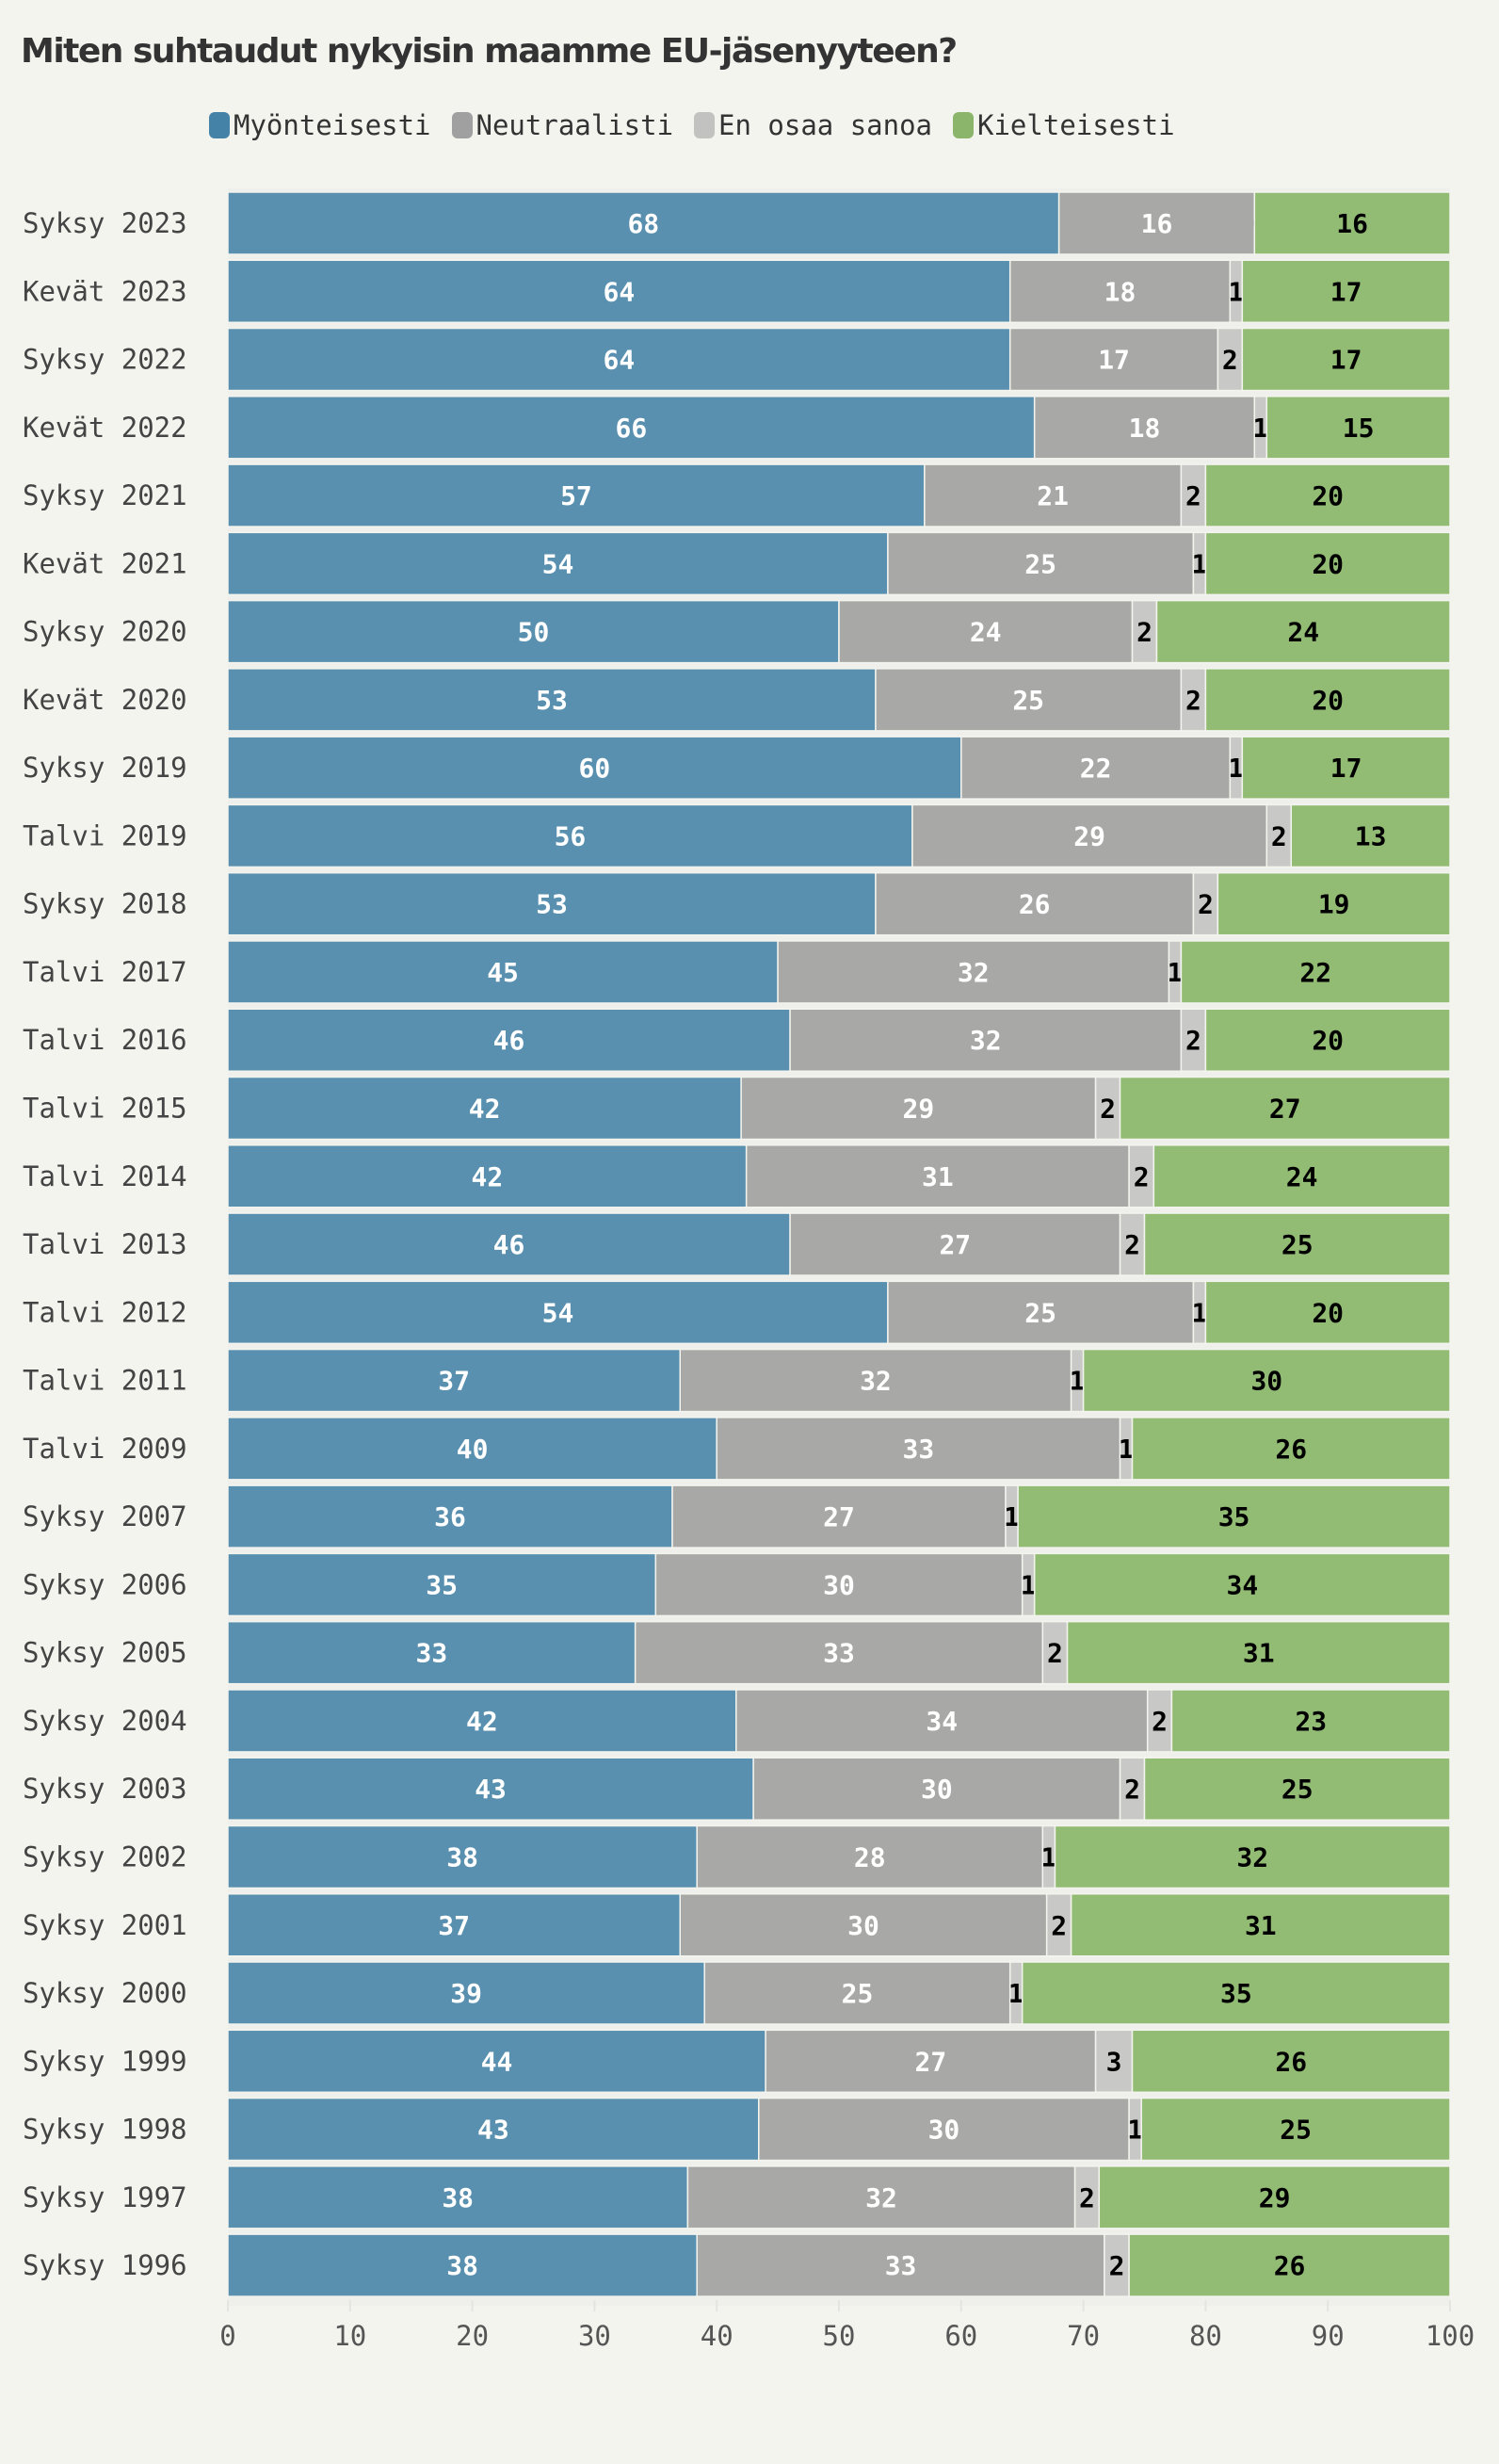  What do you see at coordinates (576, 496) in the screenshot?
I see `data-label: 57` at bounding box center [576, 496].